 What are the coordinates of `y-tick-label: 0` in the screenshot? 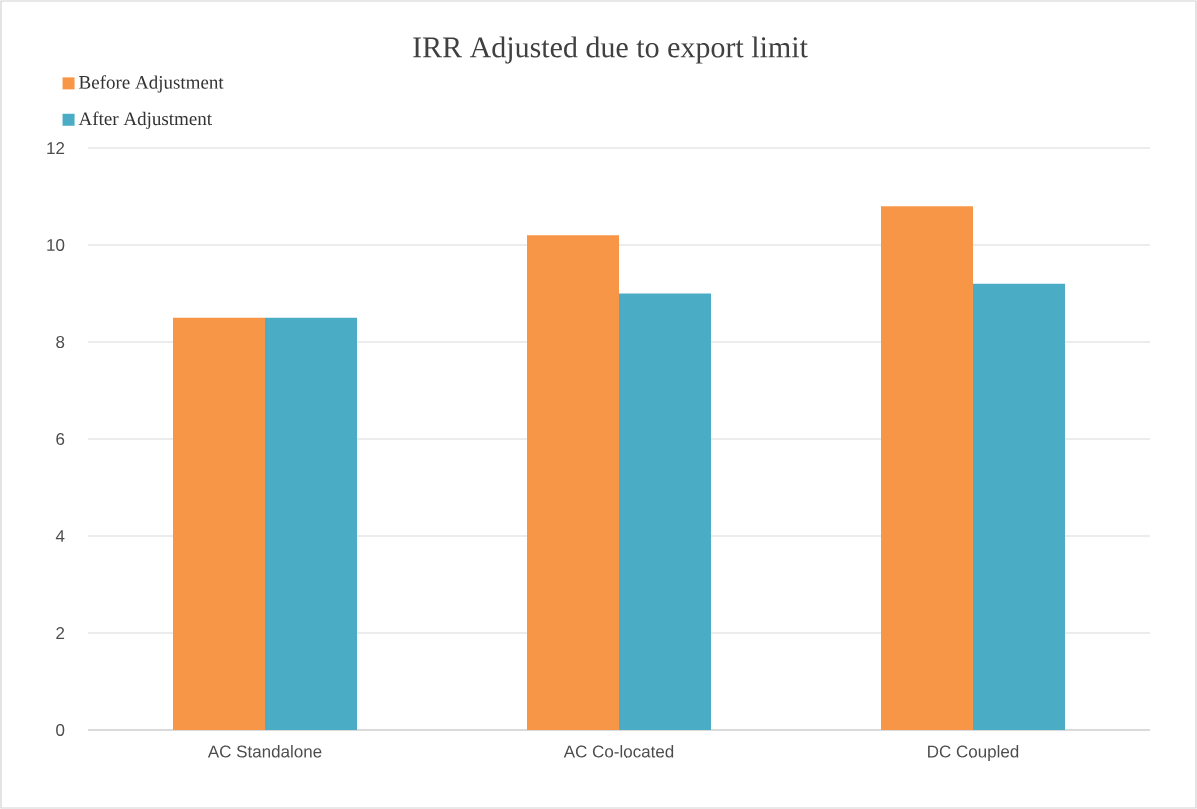 It's located at (60, 730).